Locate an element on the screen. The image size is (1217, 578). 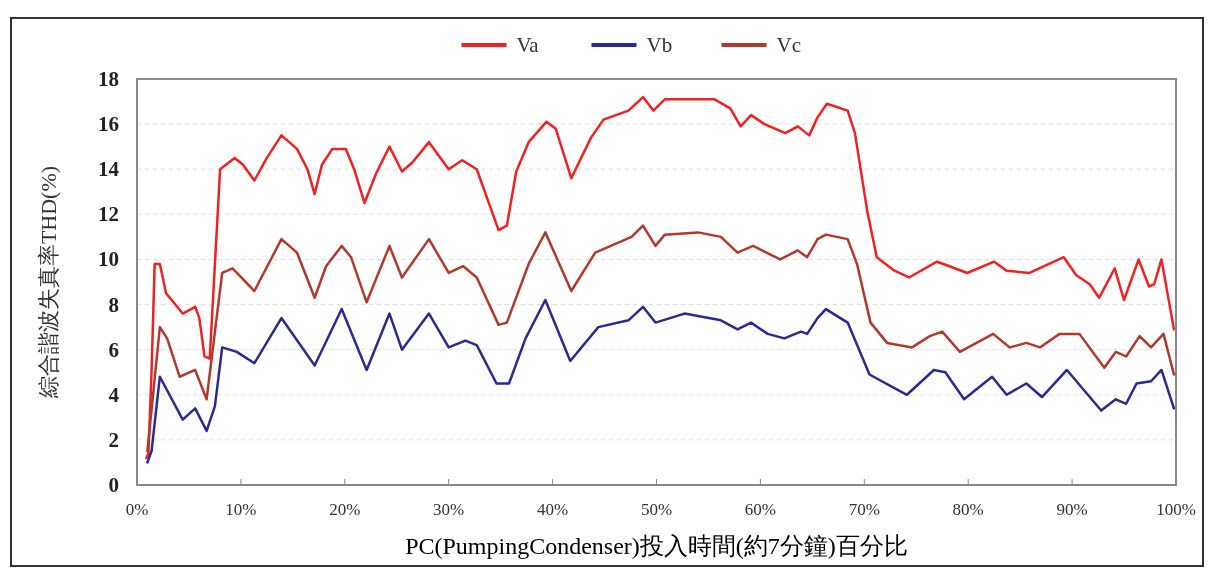
y-tick-label: 2 is located at coordinates (113, 439).